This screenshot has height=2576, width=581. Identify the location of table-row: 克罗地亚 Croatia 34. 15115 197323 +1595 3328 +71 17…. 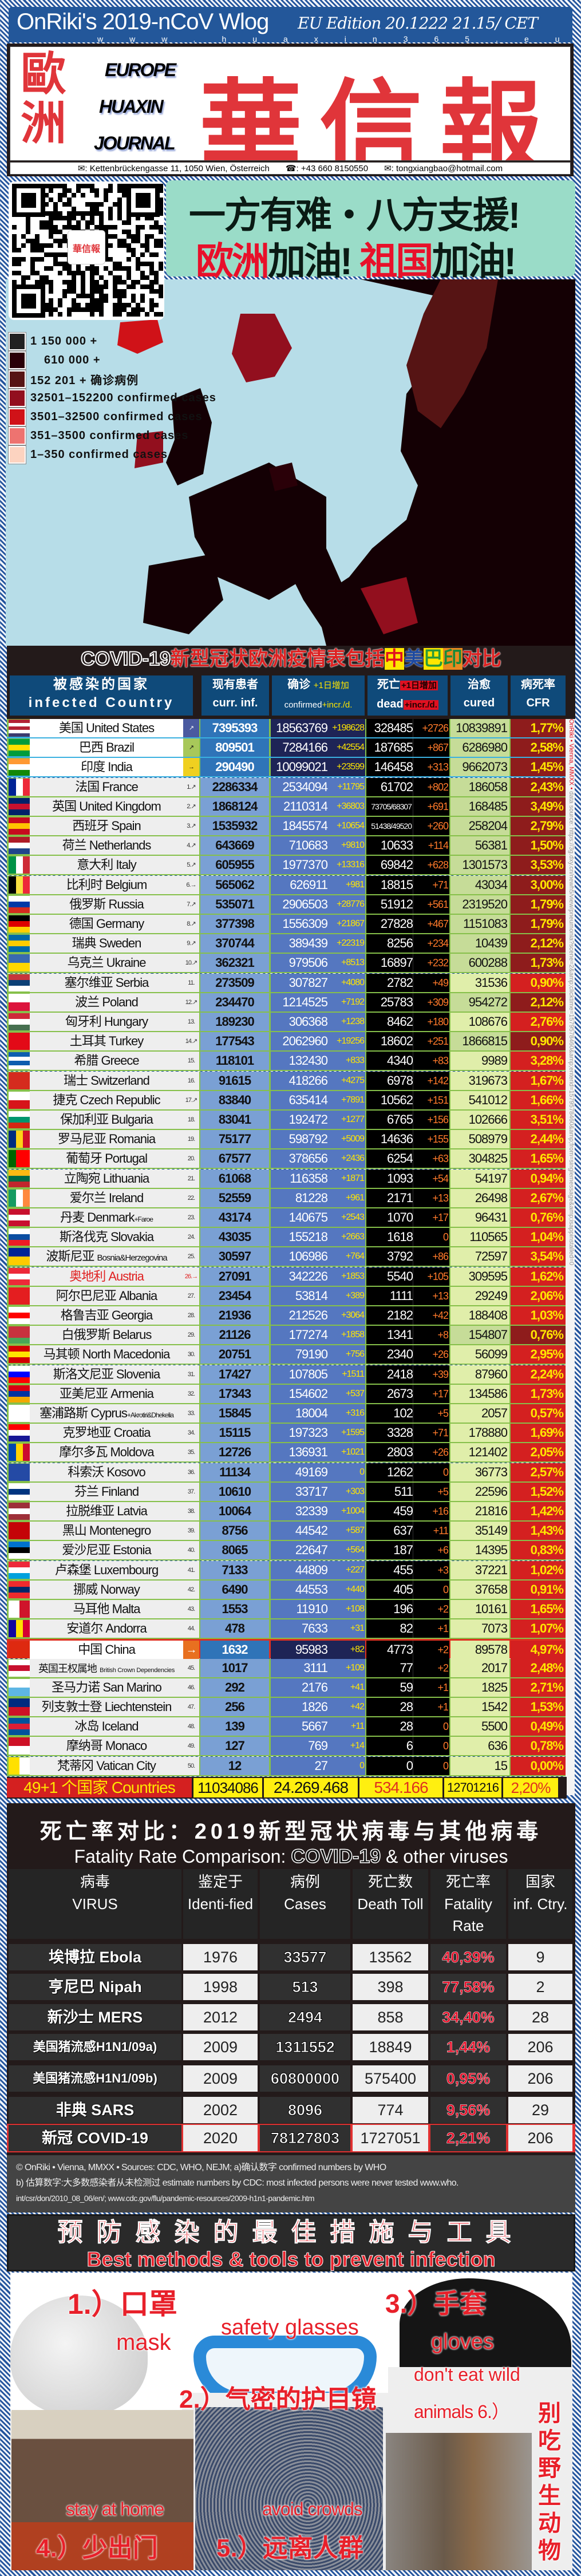
(287, 1434).